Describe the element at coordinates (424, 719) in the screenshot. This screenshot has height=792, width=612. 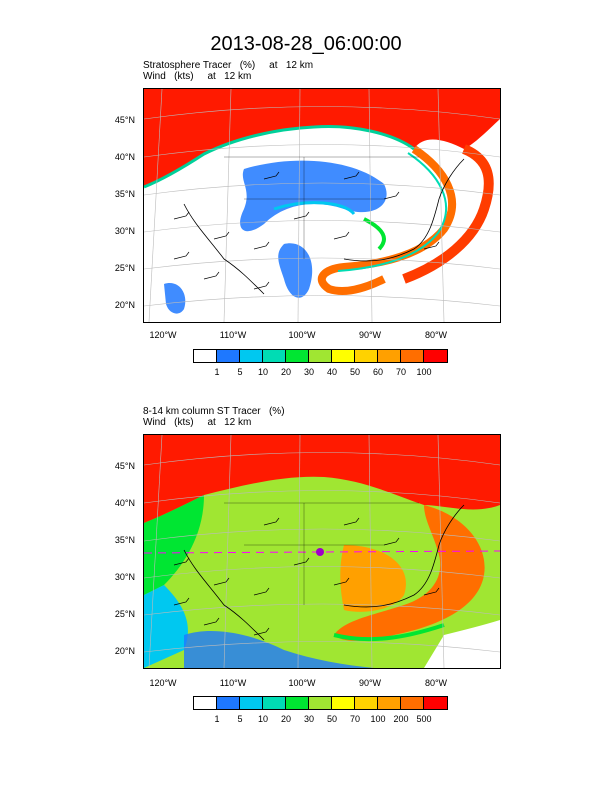
I see `colorbar-tick-label: 500` at that location.